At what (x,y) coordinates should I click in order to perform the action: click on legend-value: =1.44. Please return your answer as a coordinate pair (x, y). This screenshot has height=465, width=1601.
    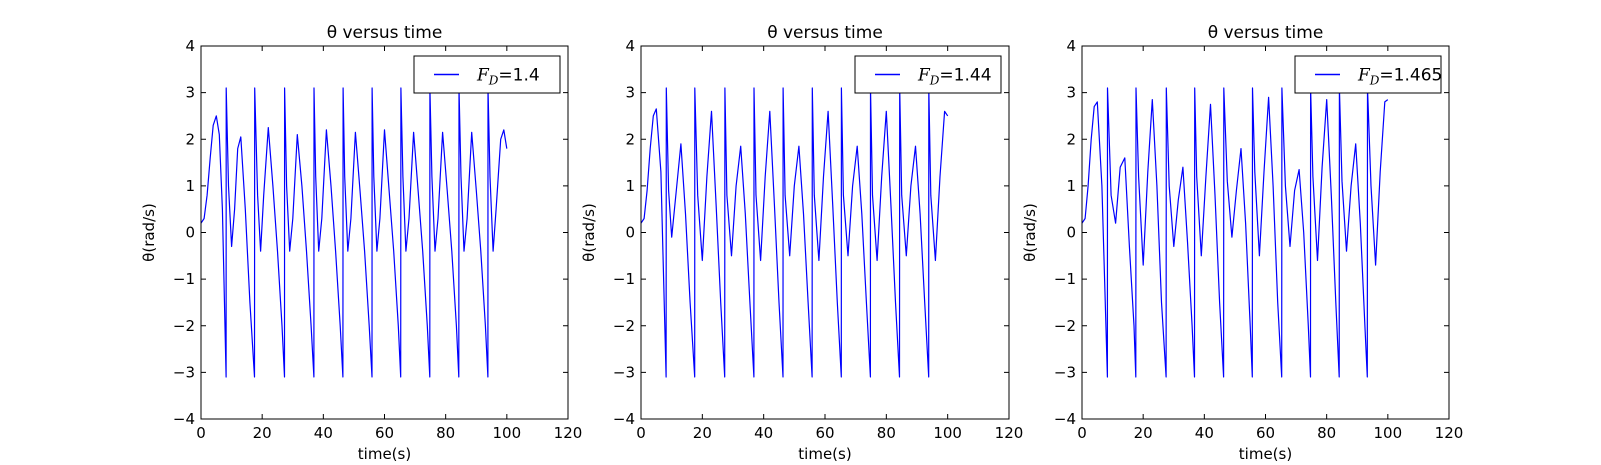
    Looking at the image, I should click on (965, 76).